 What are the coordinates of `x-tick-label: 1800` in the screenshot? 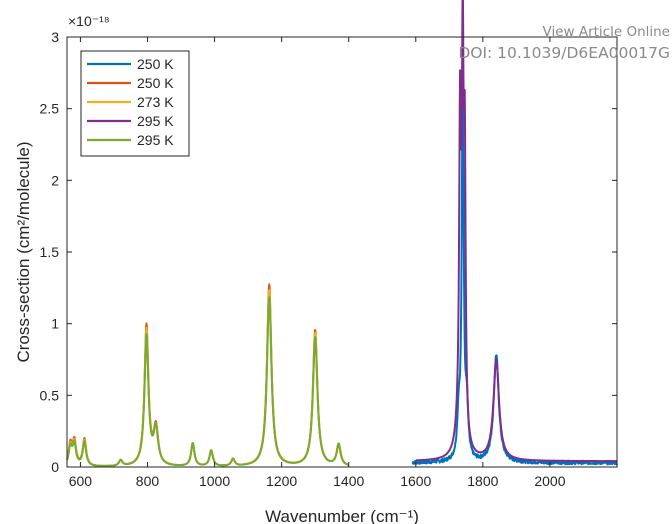 It's located at (482, 481).